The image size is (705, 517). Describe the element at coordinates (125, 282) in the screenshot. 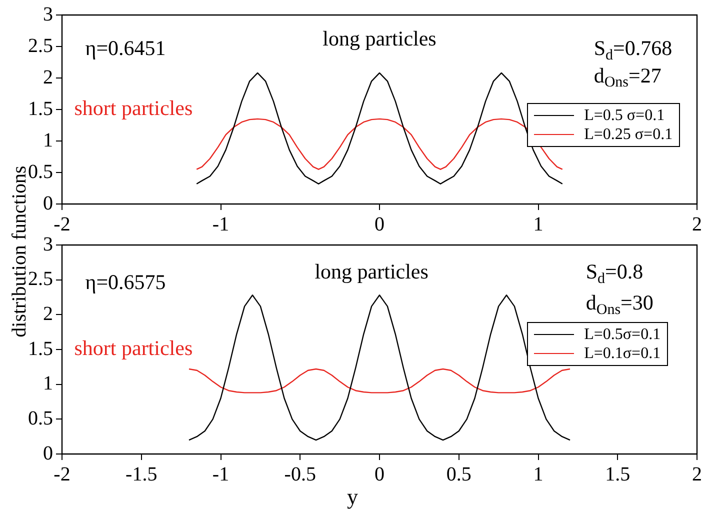

I see `annotation: η=0.6575` at that location.